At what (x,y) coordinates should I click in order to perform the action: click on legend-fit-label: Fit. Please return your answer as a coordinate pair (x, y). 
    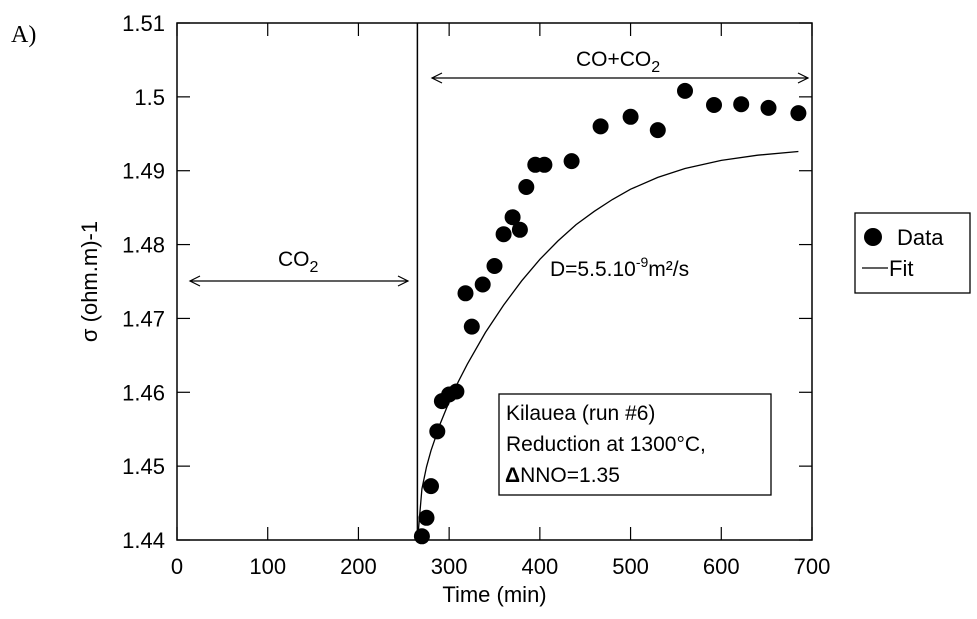
    Looking at the image, I should click on (901, 268).